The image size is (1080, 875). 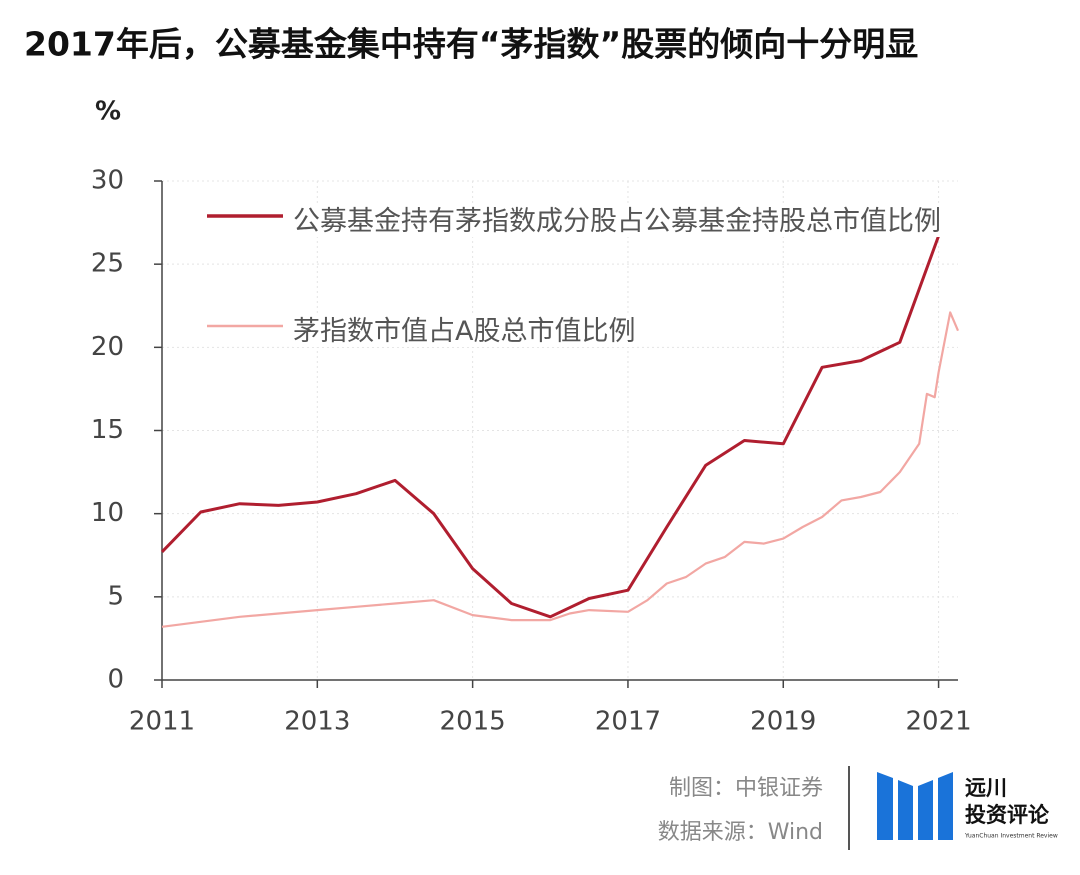 I want to click on y-tick-label: 5, so click(x=115, y=596).